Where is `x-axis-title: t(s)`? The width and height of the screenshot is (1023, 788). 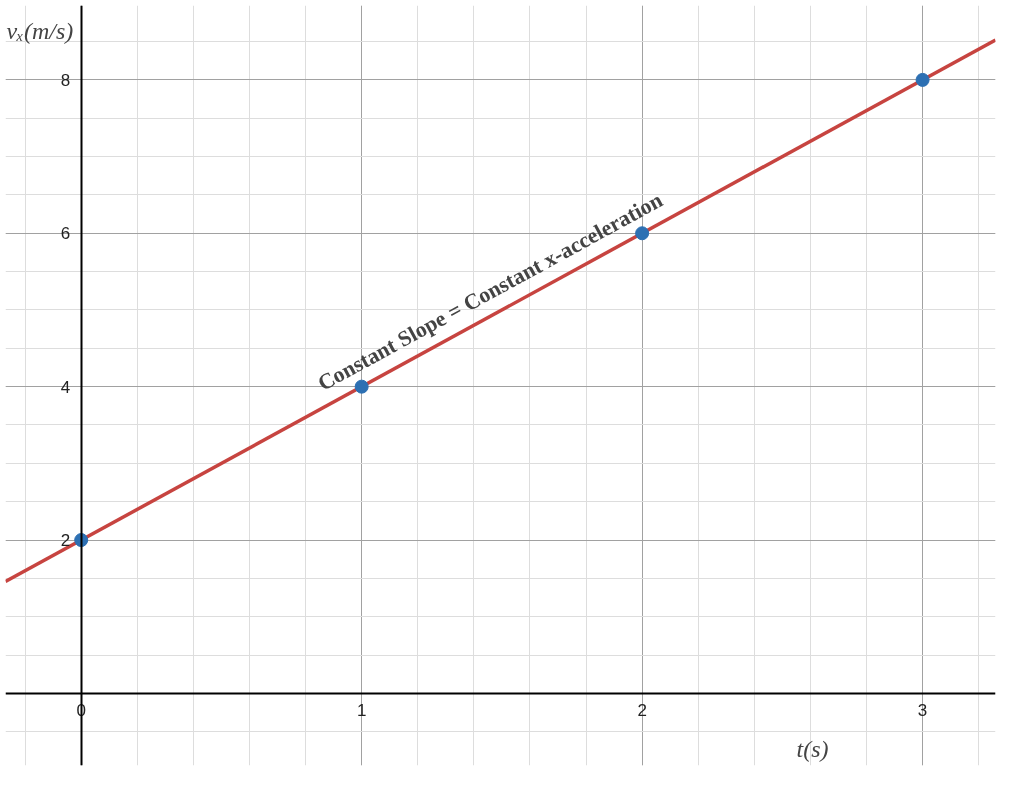 x-axis-title: t(s) is located at coordinates (812, 748).